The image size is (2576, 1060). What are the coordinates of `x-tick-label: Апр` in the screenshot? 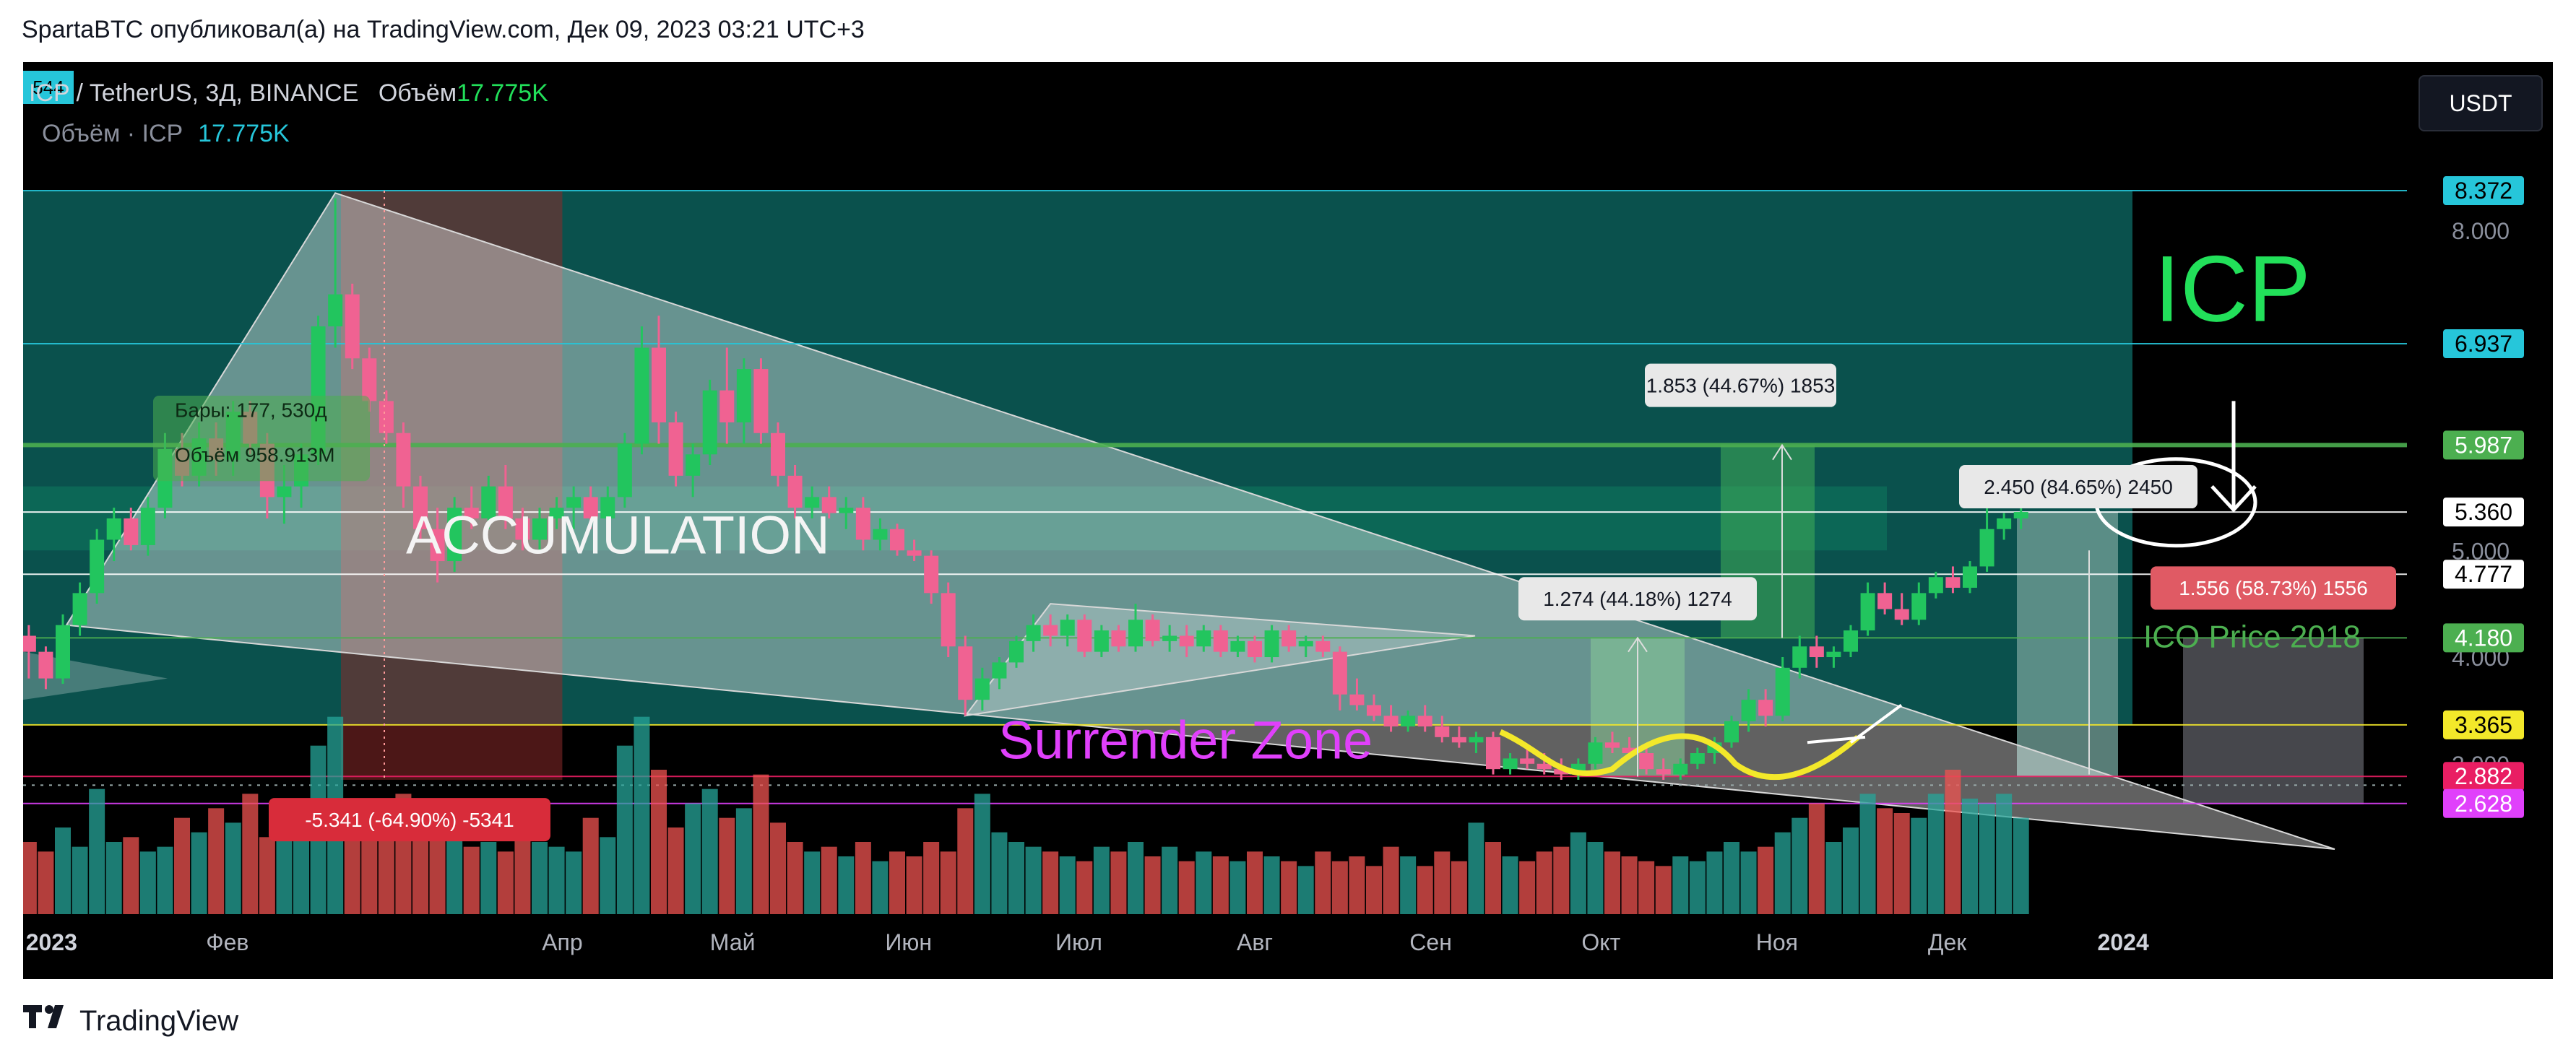 It's located at (562, 942).